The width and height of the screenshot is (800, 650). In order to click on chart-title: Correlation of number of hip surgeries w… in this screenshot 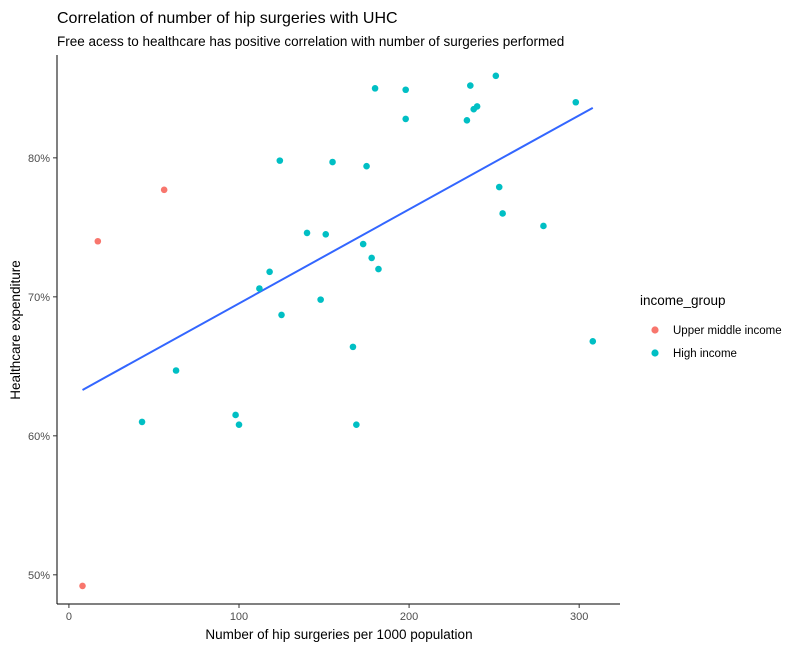, I will do `click(227, 18)`.